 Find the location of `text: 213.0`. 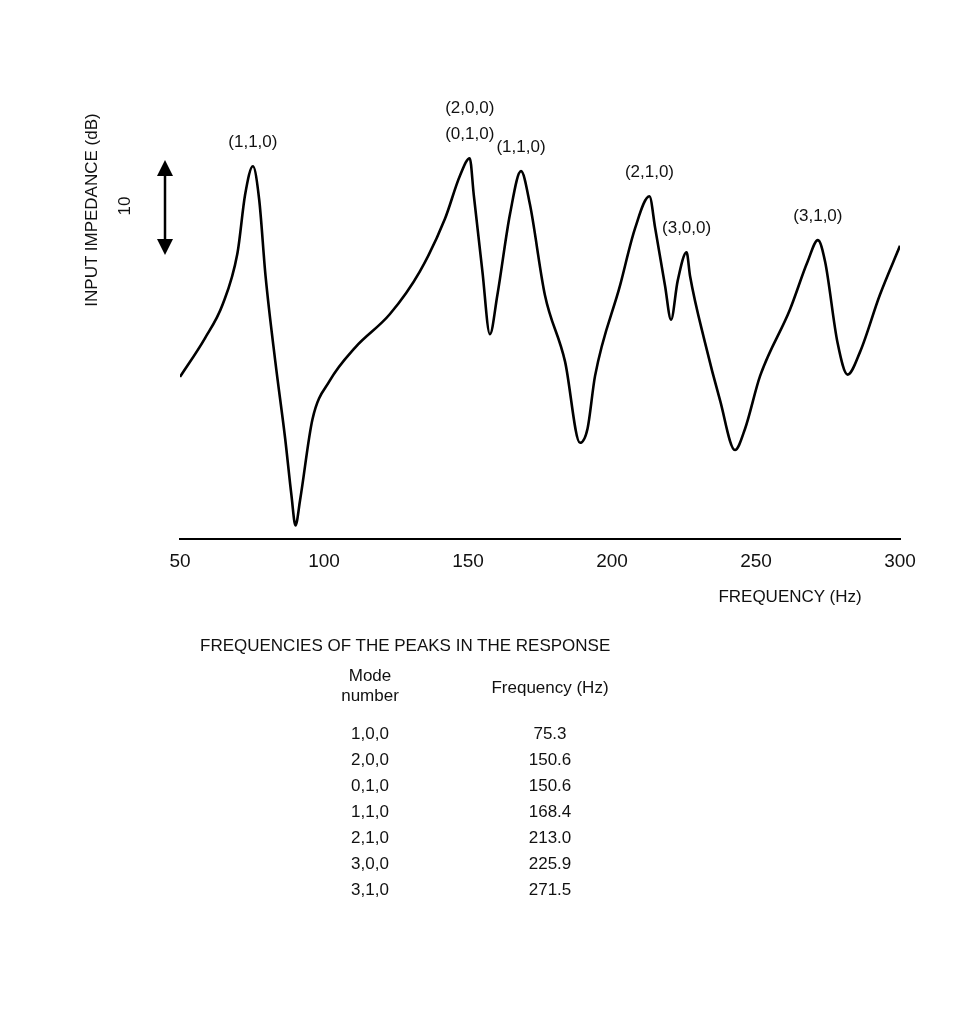

text: 213.0 is located at coordinates (550, 838).